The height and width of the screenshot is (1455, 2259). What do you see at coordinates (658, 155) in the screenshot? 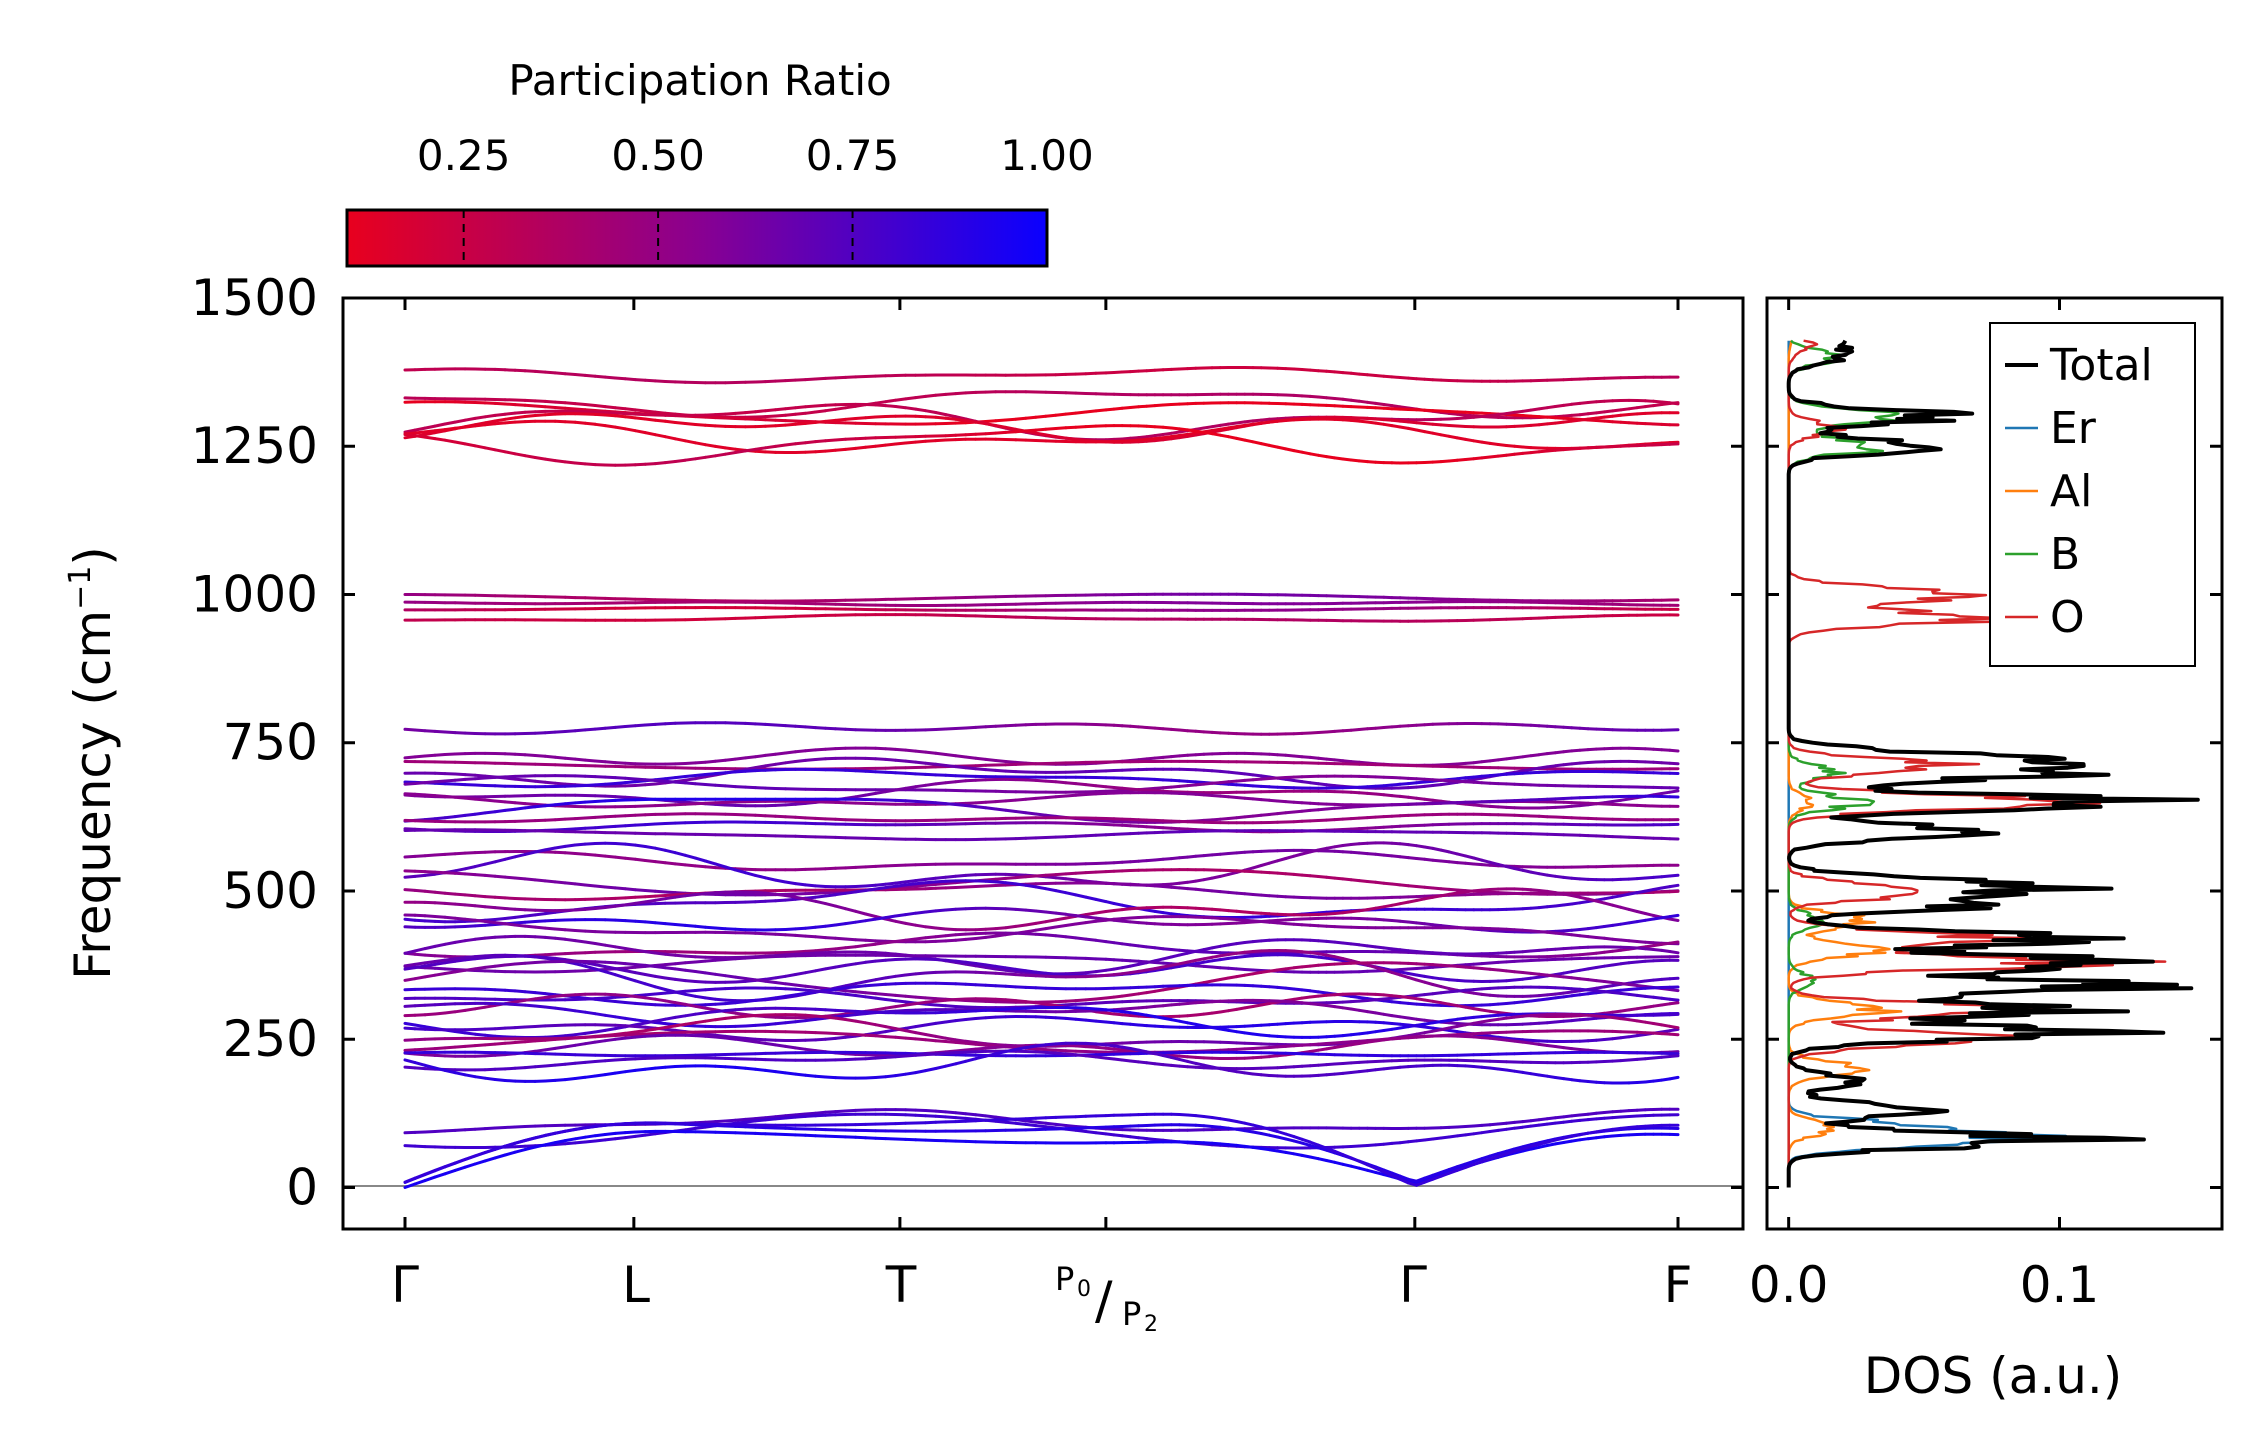
I see `colorbar-tick-label: 0.50` at bounding box center [658, 155].